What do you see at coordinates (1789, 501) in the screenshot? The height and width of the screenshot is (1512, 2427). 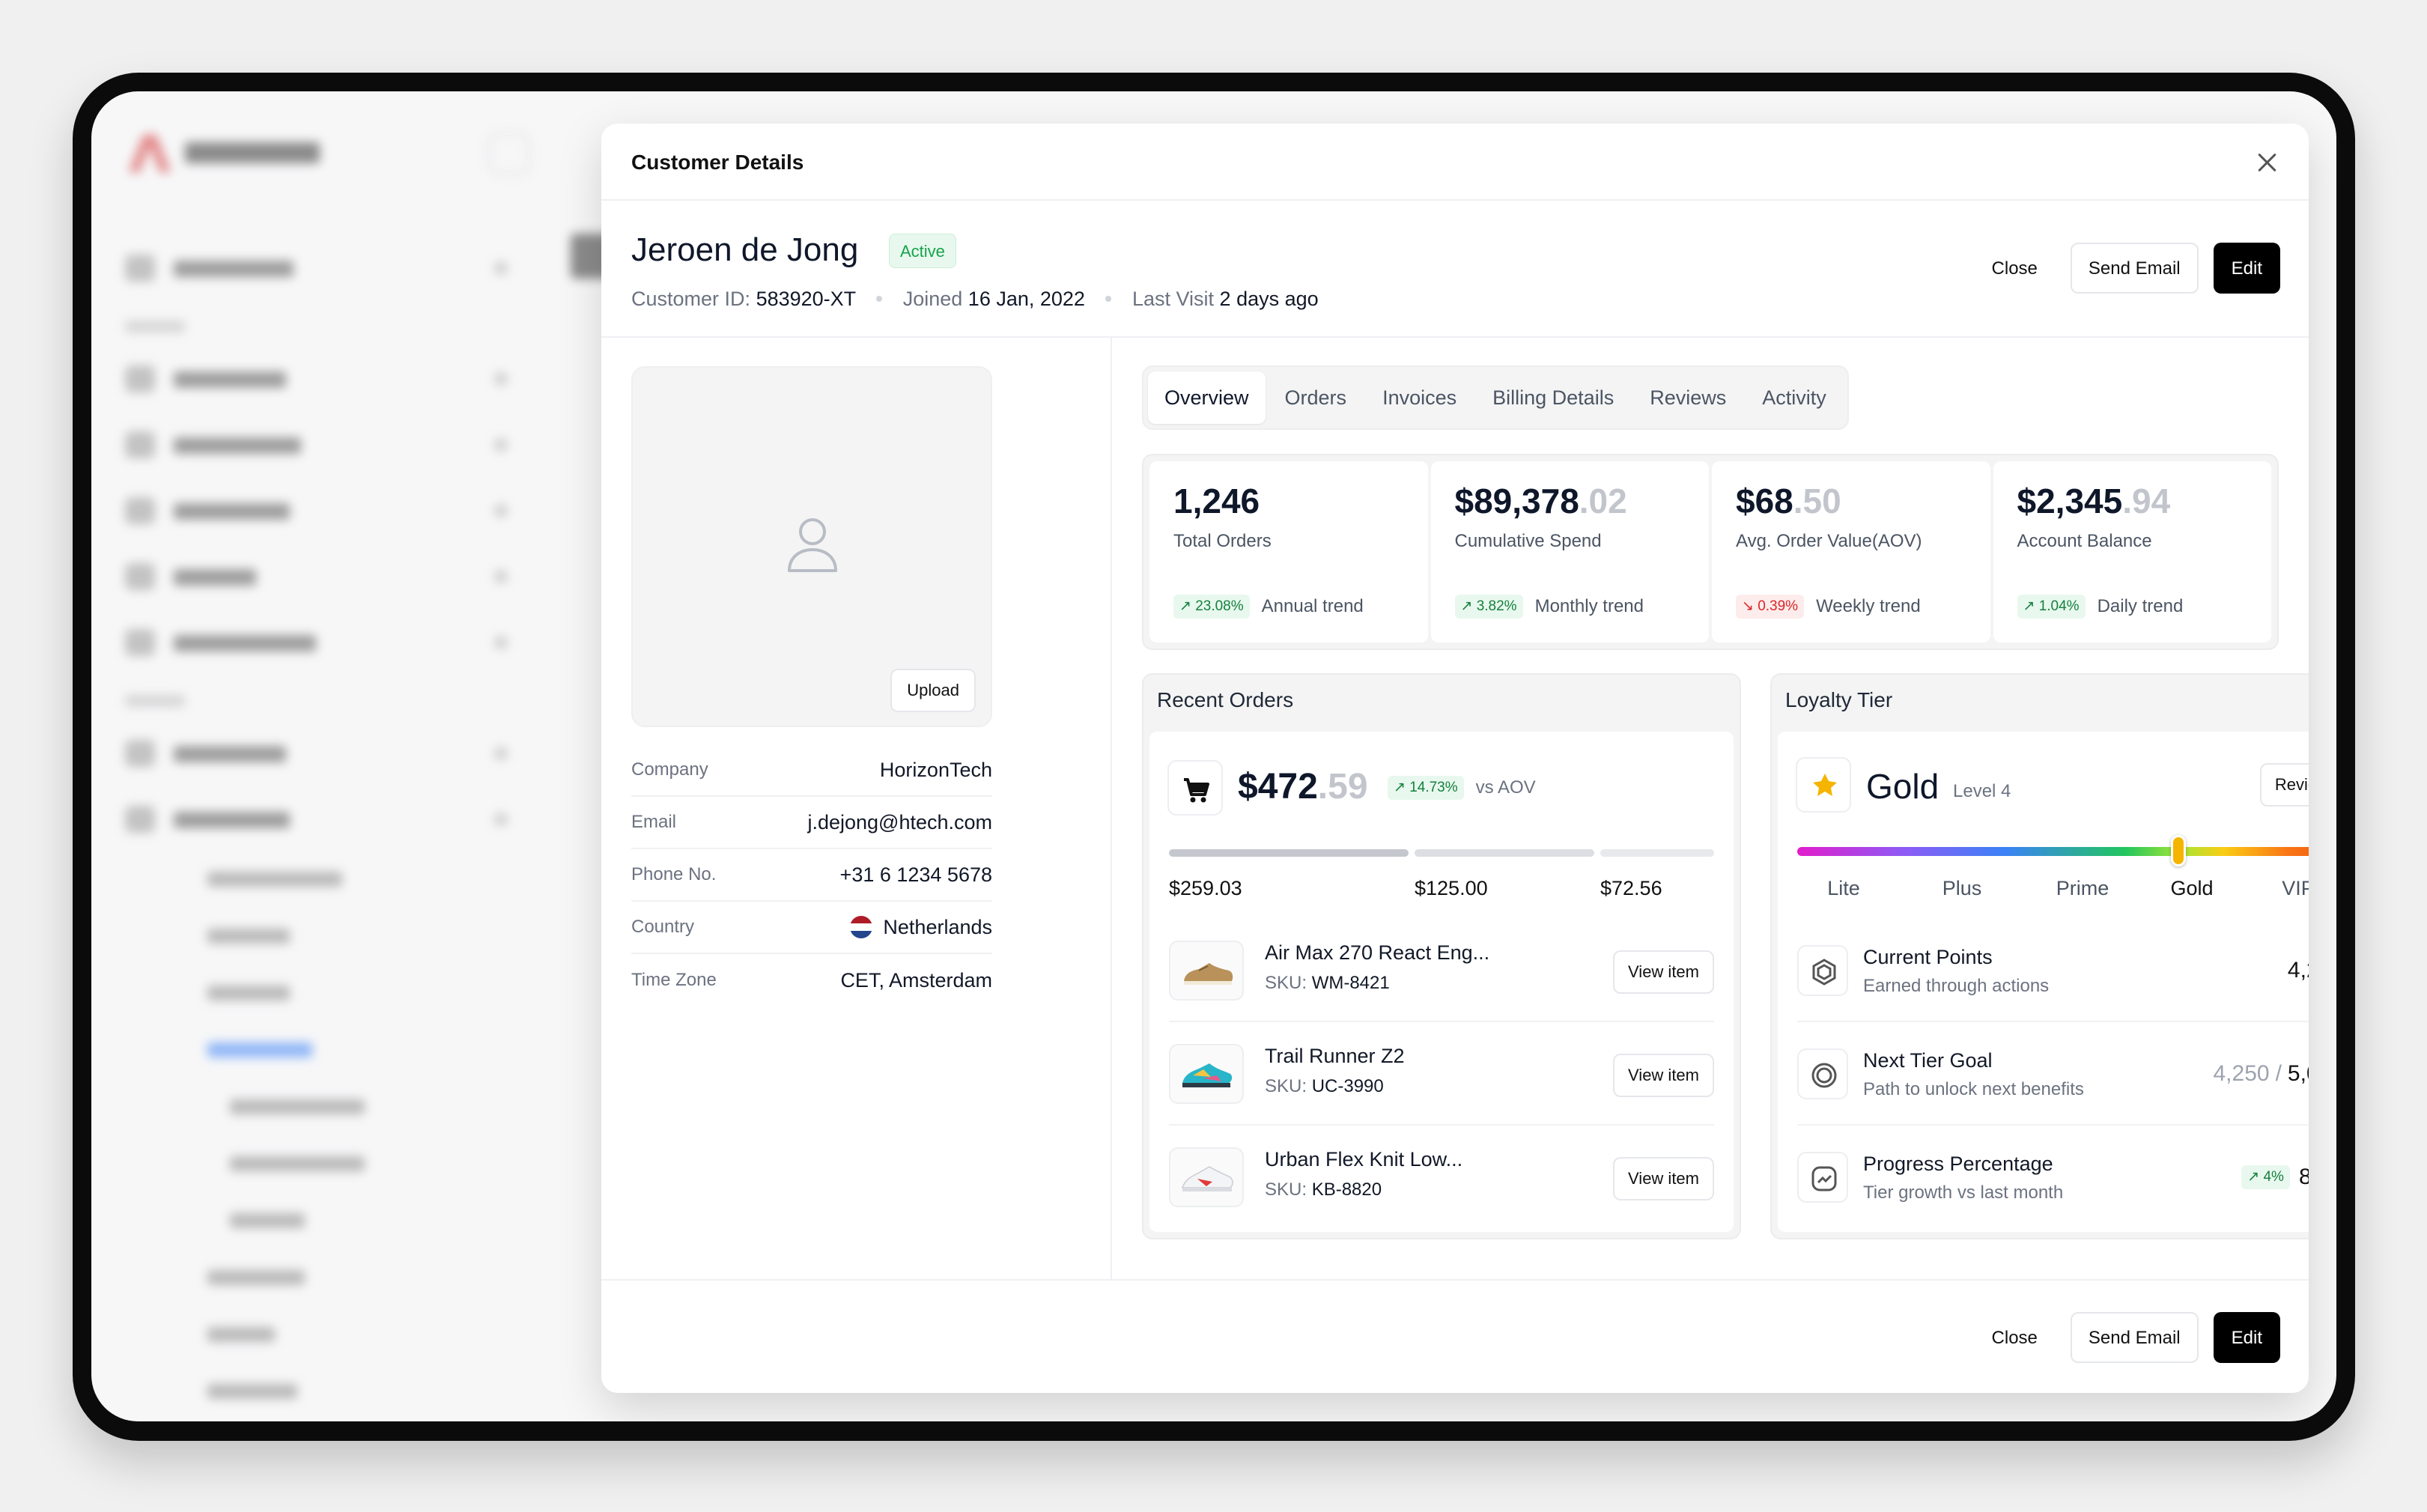 I see `stat-value: $68.50` at bounding box center [1789, 501].